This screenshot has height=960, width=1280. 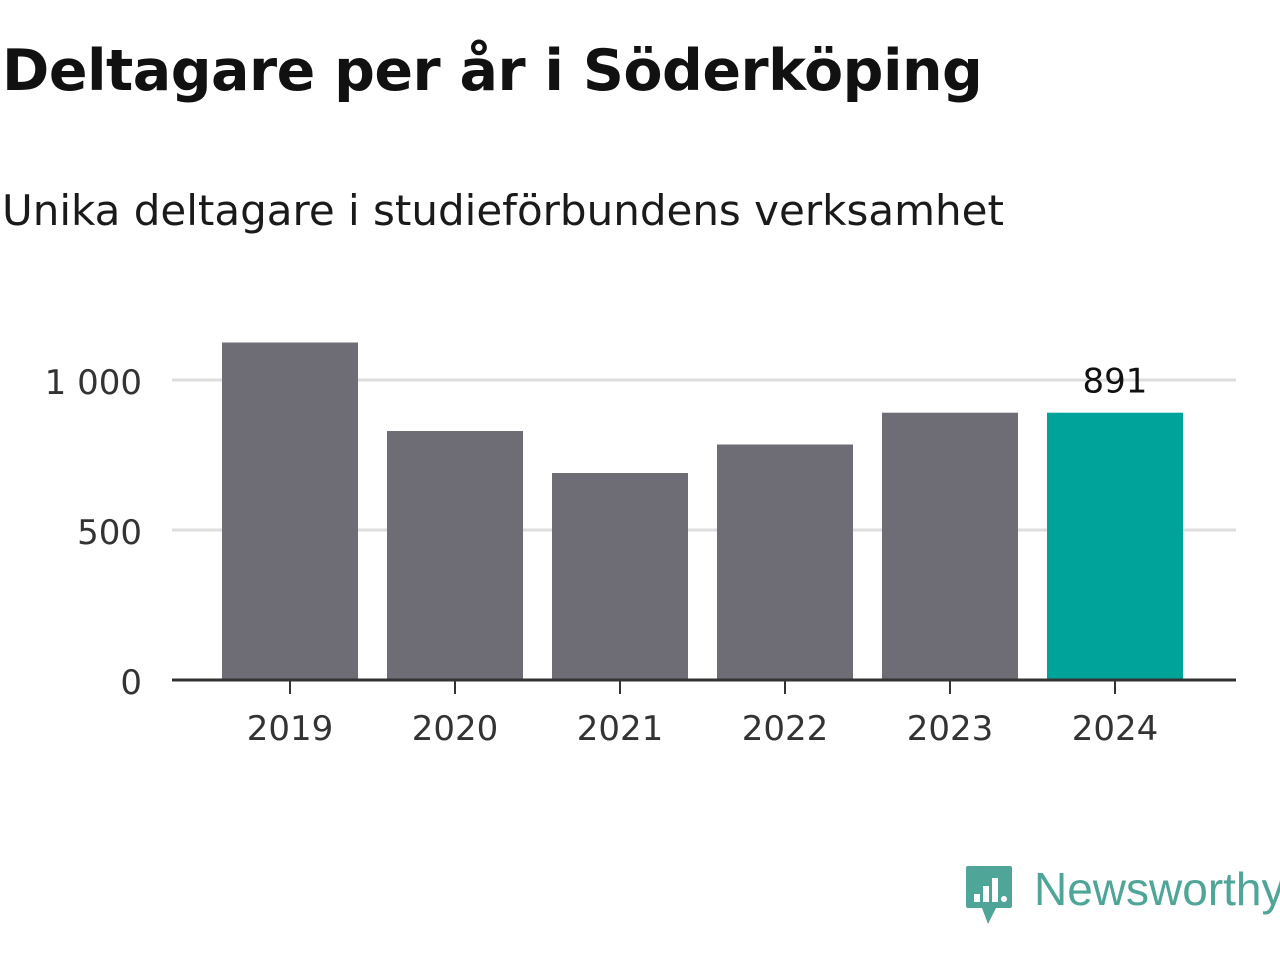 What do you see at coordinates (785, 562) in the screenshot?
I see `bar-2022` at bounding box center [785, 562].